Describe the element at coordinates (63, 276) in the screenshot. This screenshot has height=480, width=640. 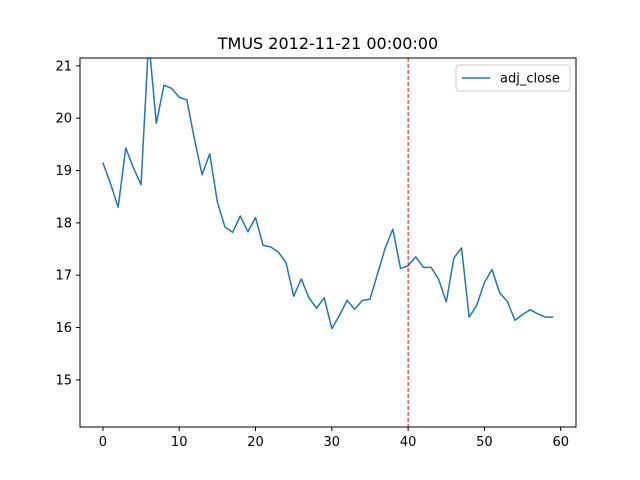
I see `y-tick-label: 17` at that location.